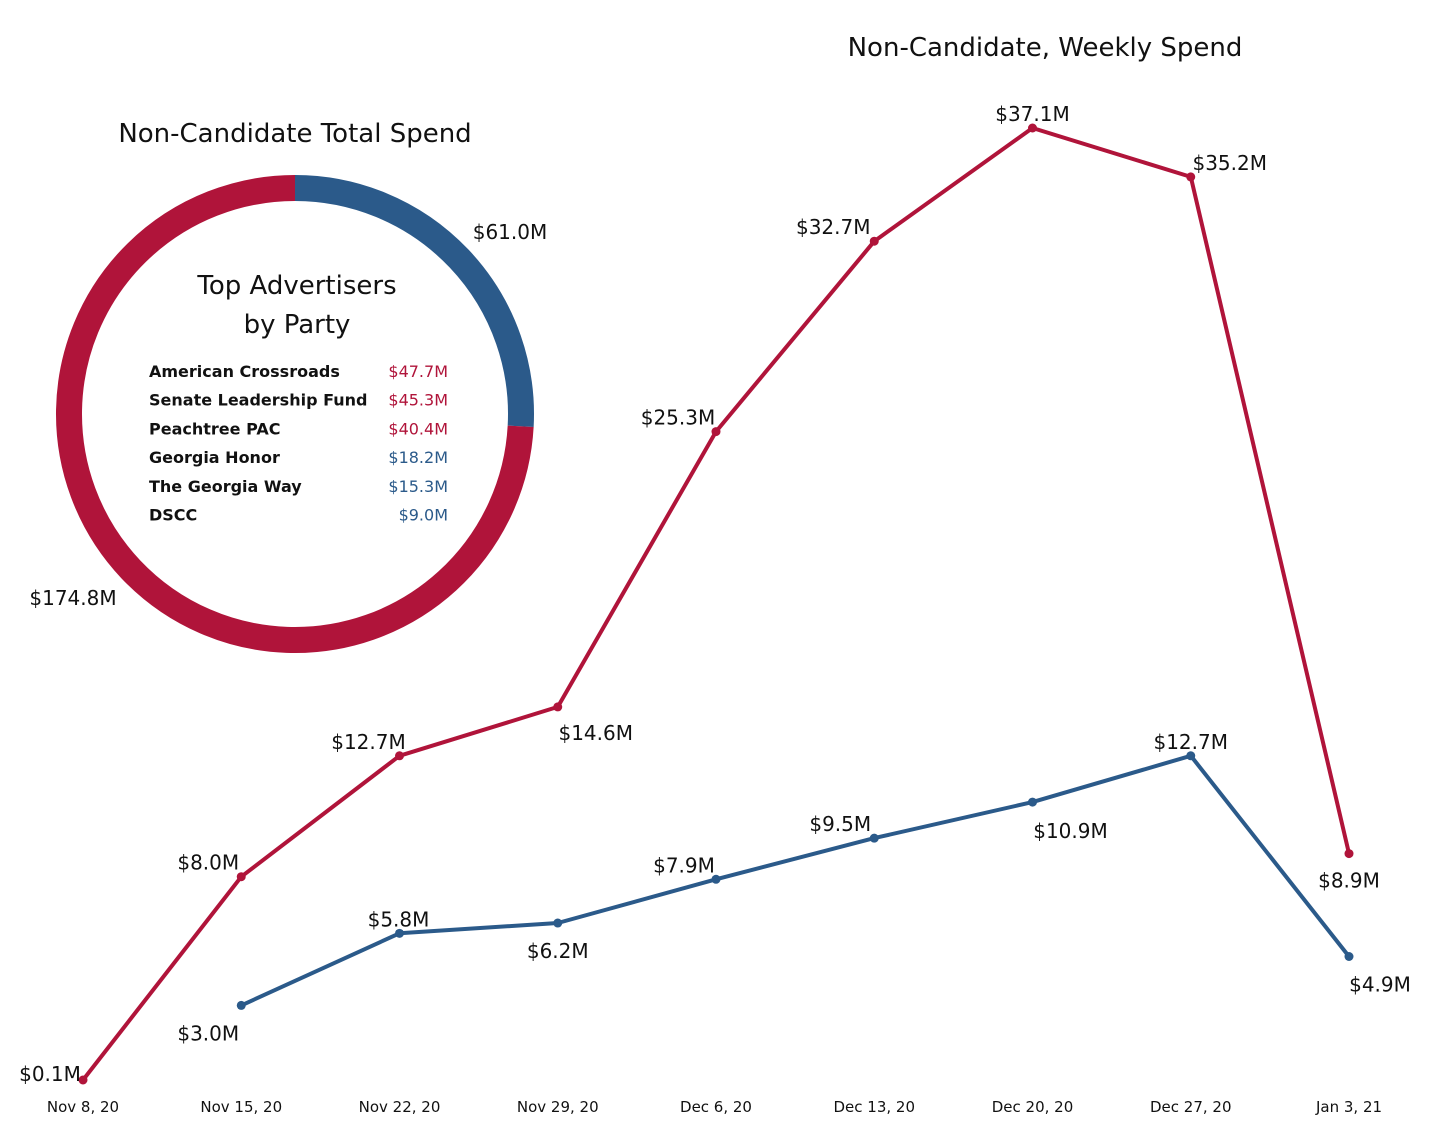 The image size is (1430, 1144). I want to click on data-label: $10.9M, so click(1070, 831).